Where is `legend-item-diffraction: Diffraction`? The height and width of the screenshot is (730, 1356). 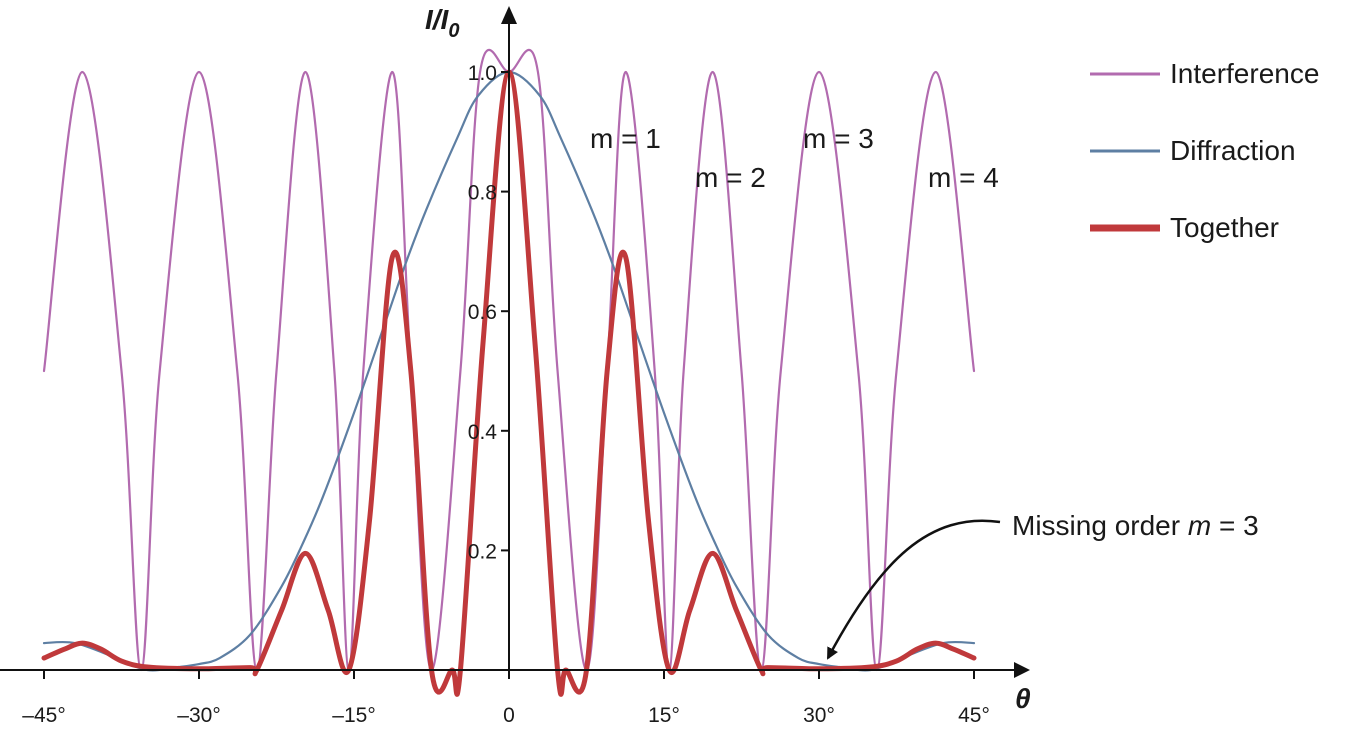
legend-item-diffraction: Diffraction is located at coordinates (1193, 150).